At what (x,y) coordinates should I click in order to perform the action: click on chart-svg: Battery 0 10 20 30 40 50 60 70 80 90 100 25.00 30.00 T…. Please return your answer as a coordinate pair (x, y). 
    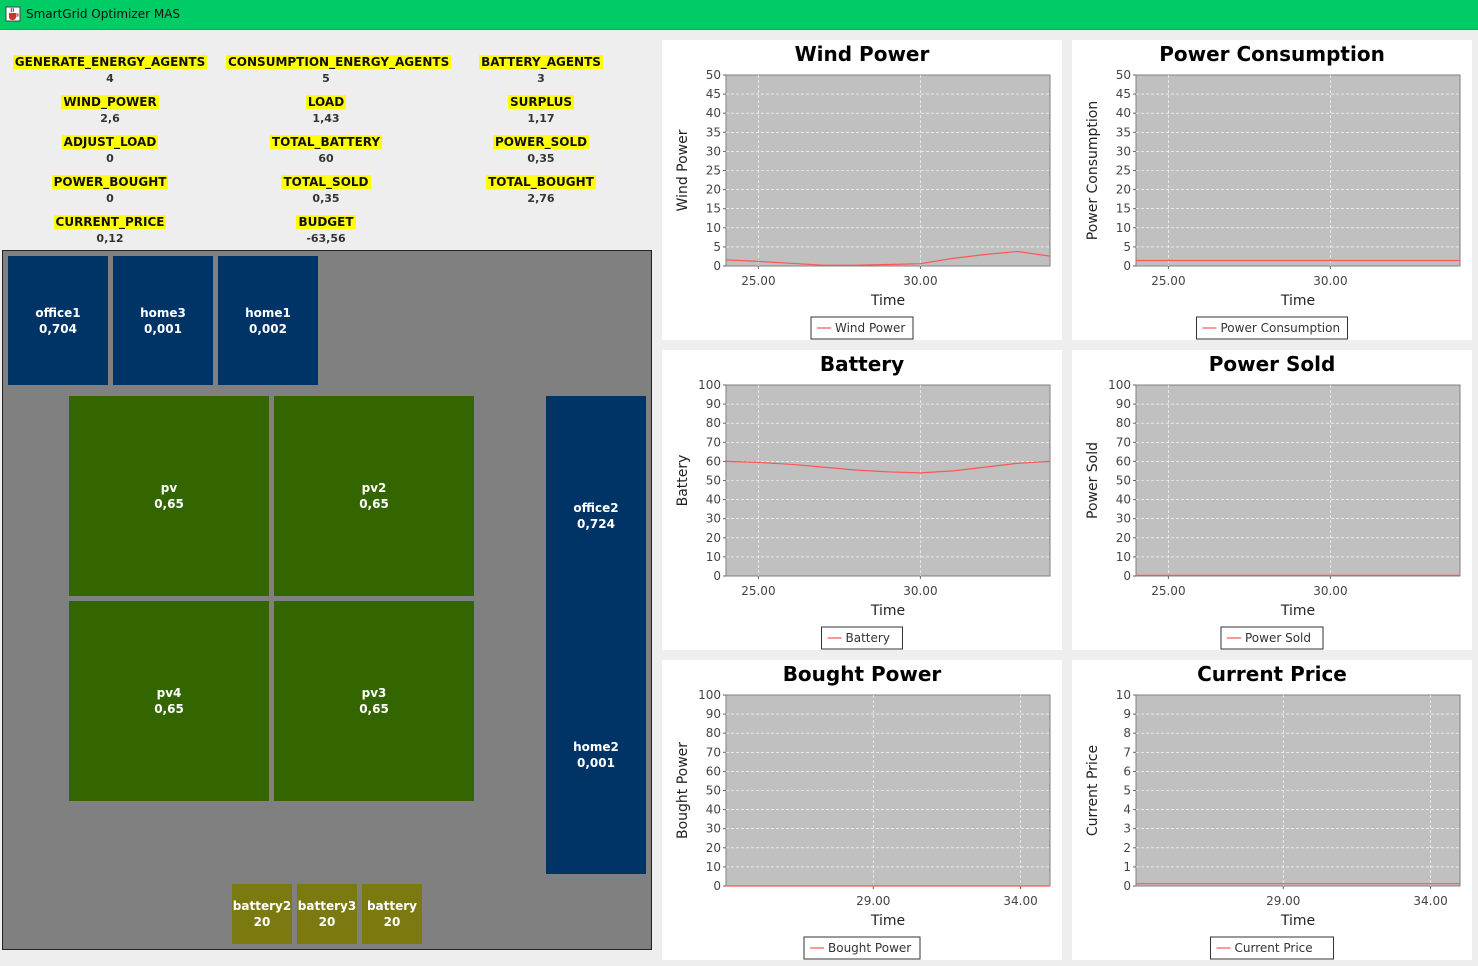
    Looking at the image, I should click on (863, 501).